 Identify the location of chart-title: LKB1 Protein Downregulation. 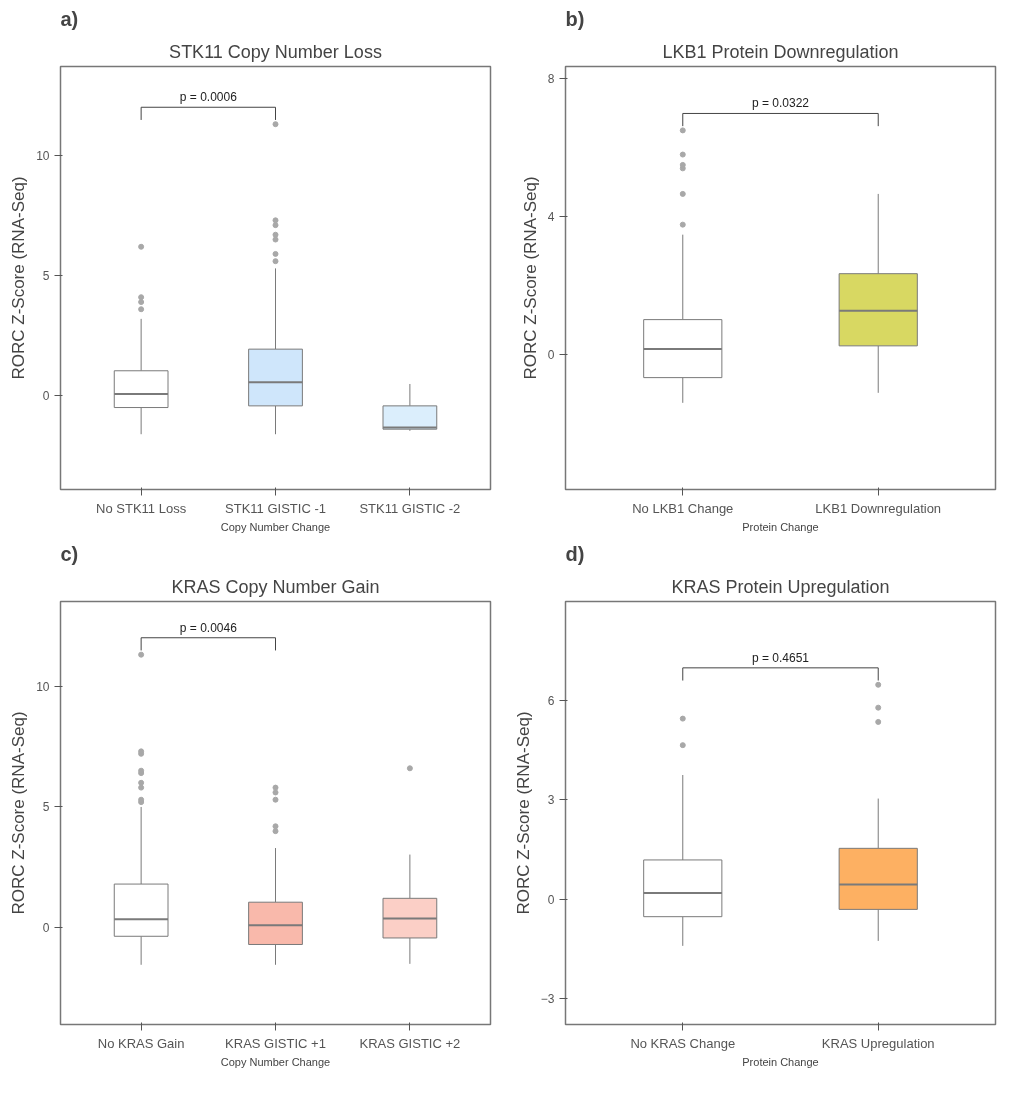
(780, 51).